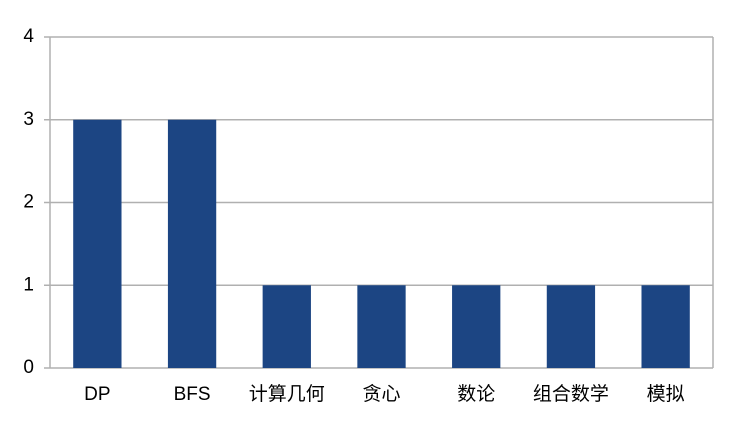 The width and height of the screenshot is (734, 424). What do you see at coordinates (287, 394) in the screenshot?
I see `x-tick-label: 计算几何` at bounding box center [287, 394].